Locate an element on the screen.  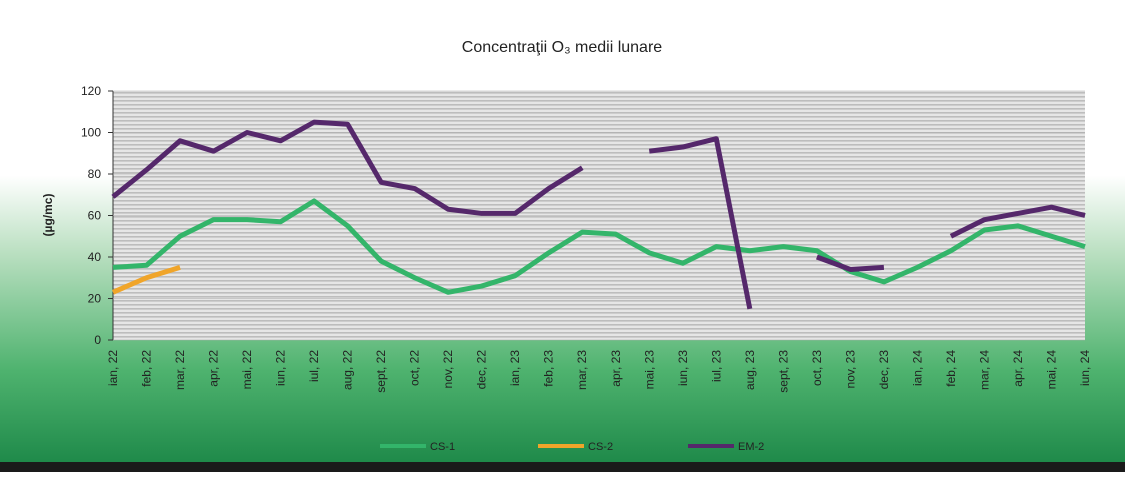
y-axis-label: (µg/mc) is located at coordinates (48, 215).